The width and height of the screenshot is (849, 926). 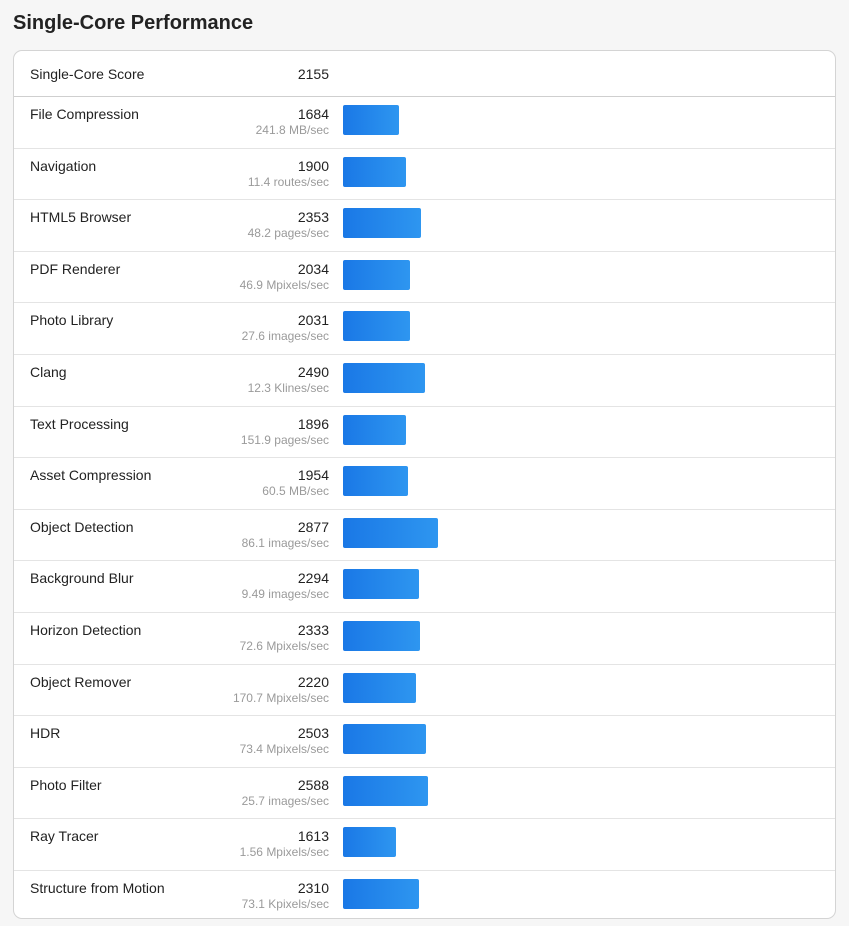 I want to click on benchmark-row: Object Detection 2877 86.1 images/sec, so click(x=424, y=536).